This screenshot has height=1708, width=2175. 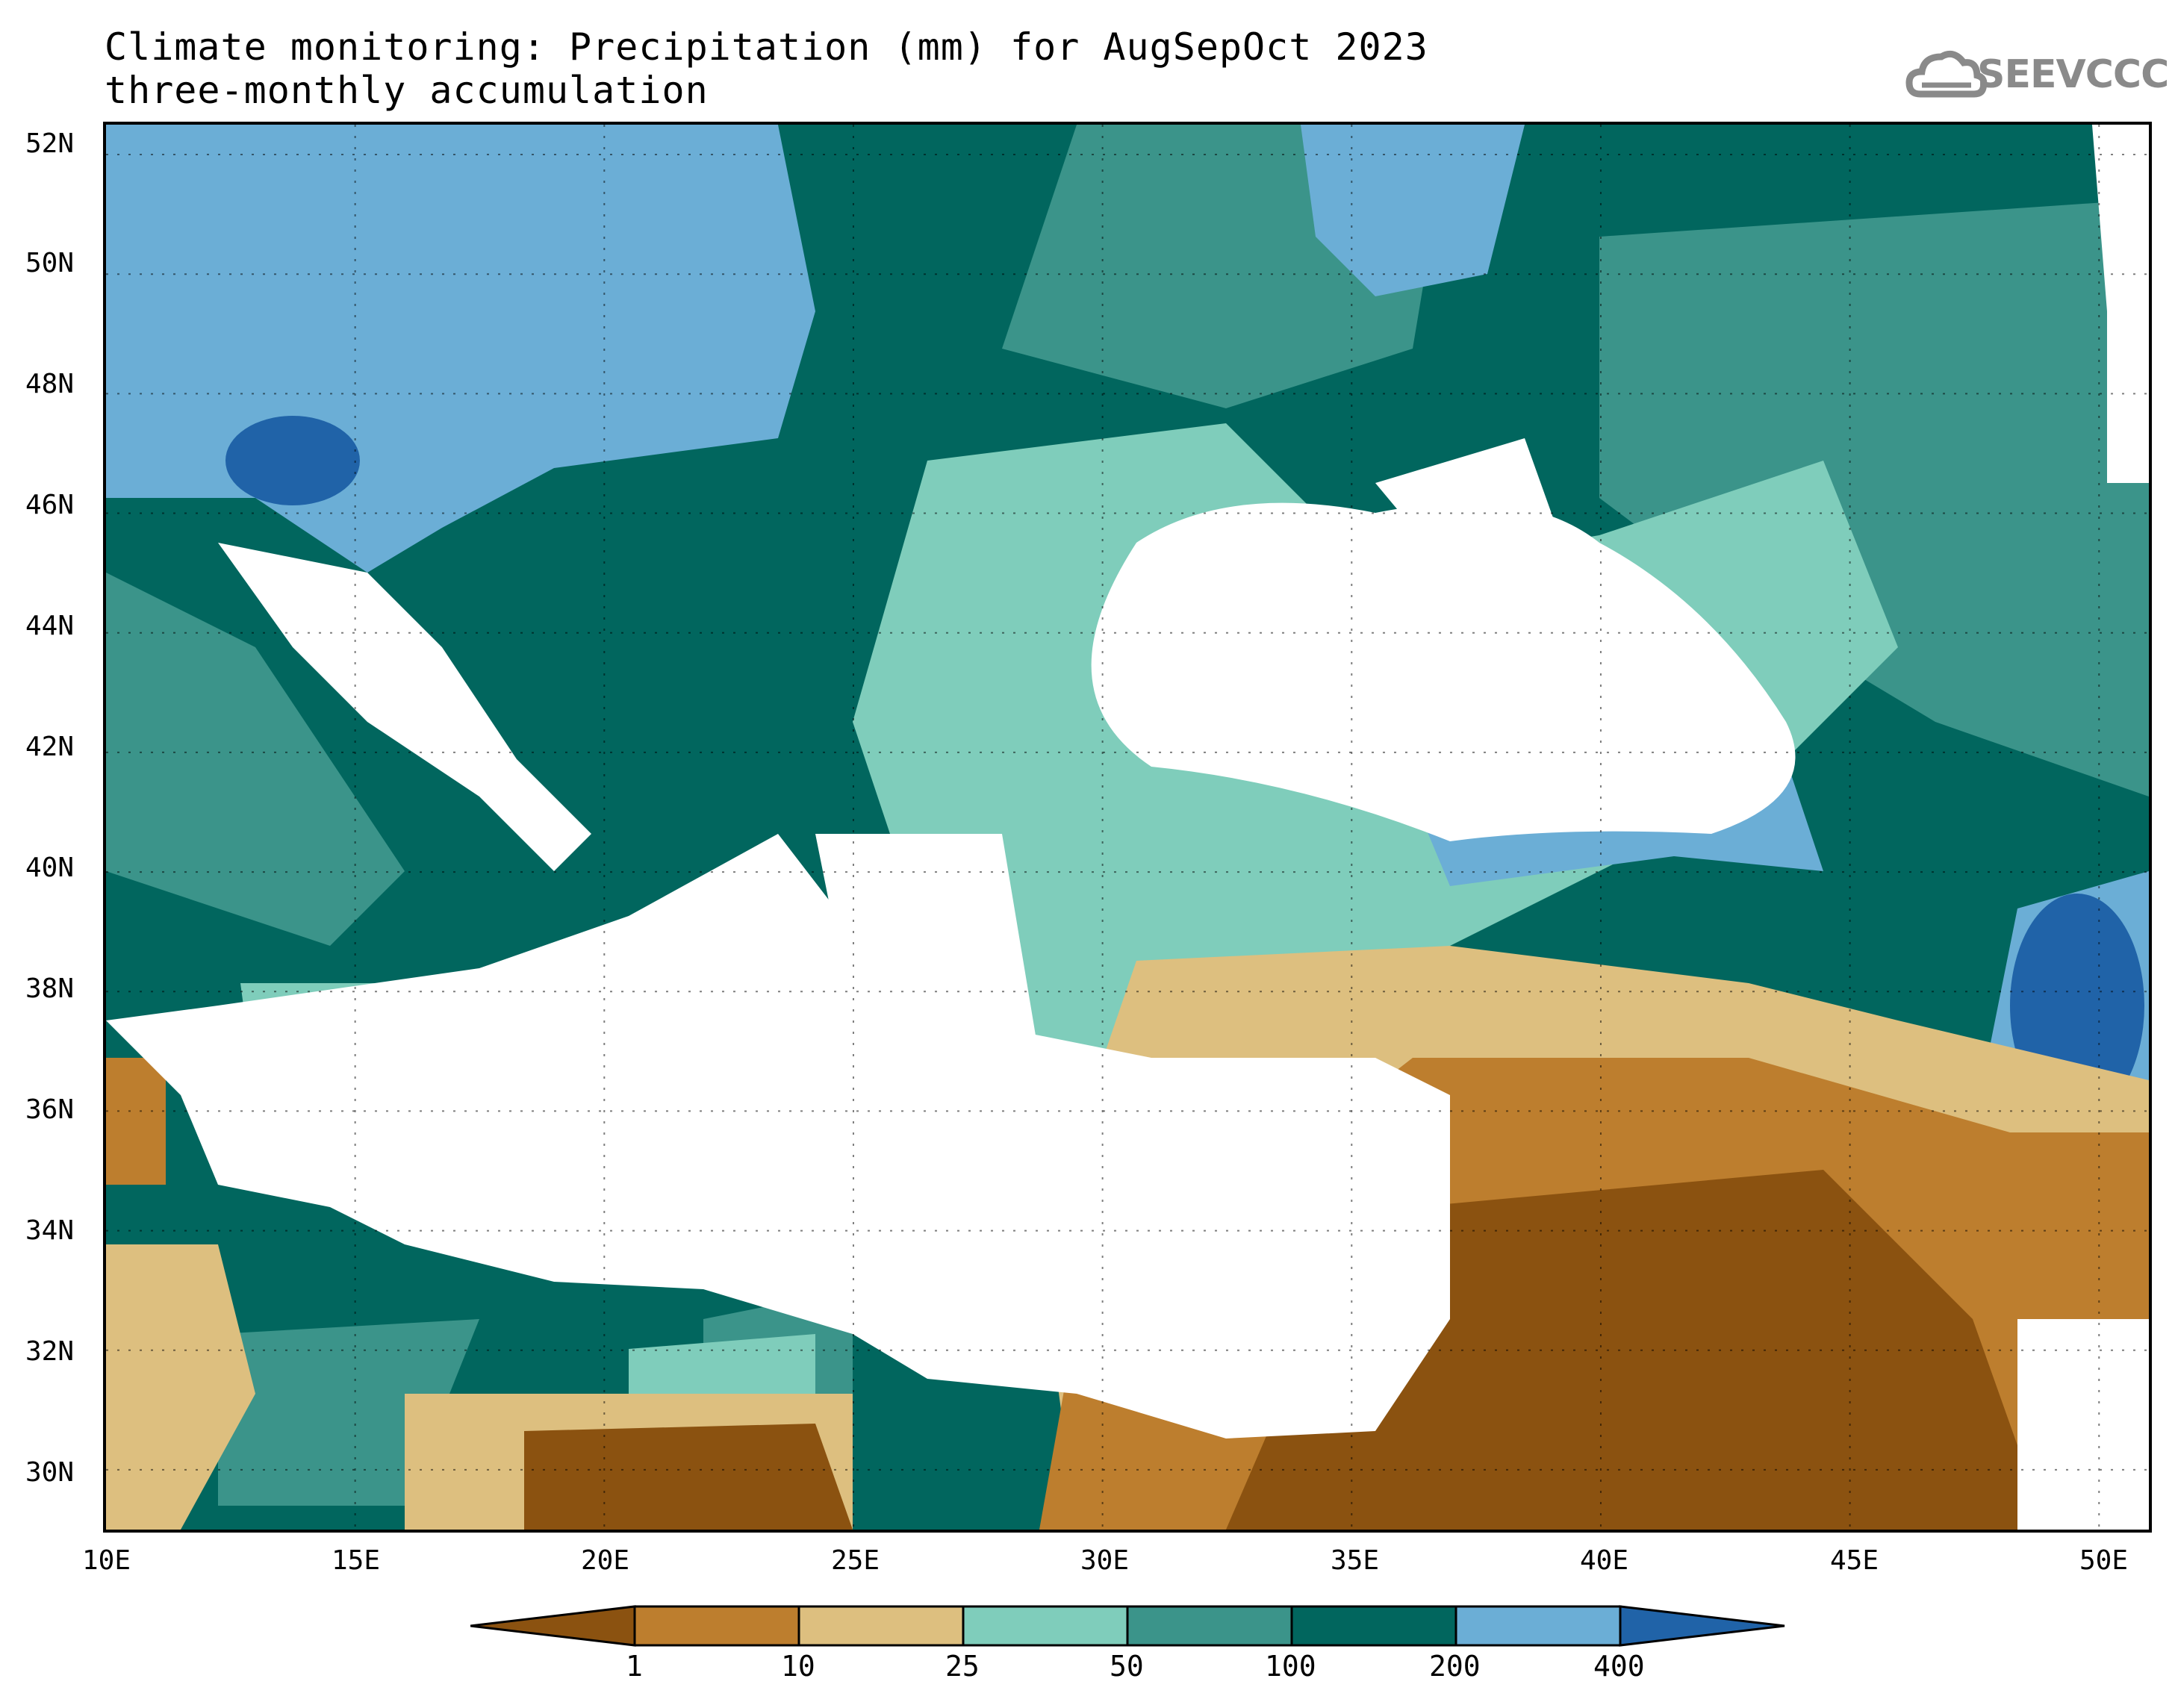 I want to click on colorbar-label: 200, so click(x=1455, y=1666).